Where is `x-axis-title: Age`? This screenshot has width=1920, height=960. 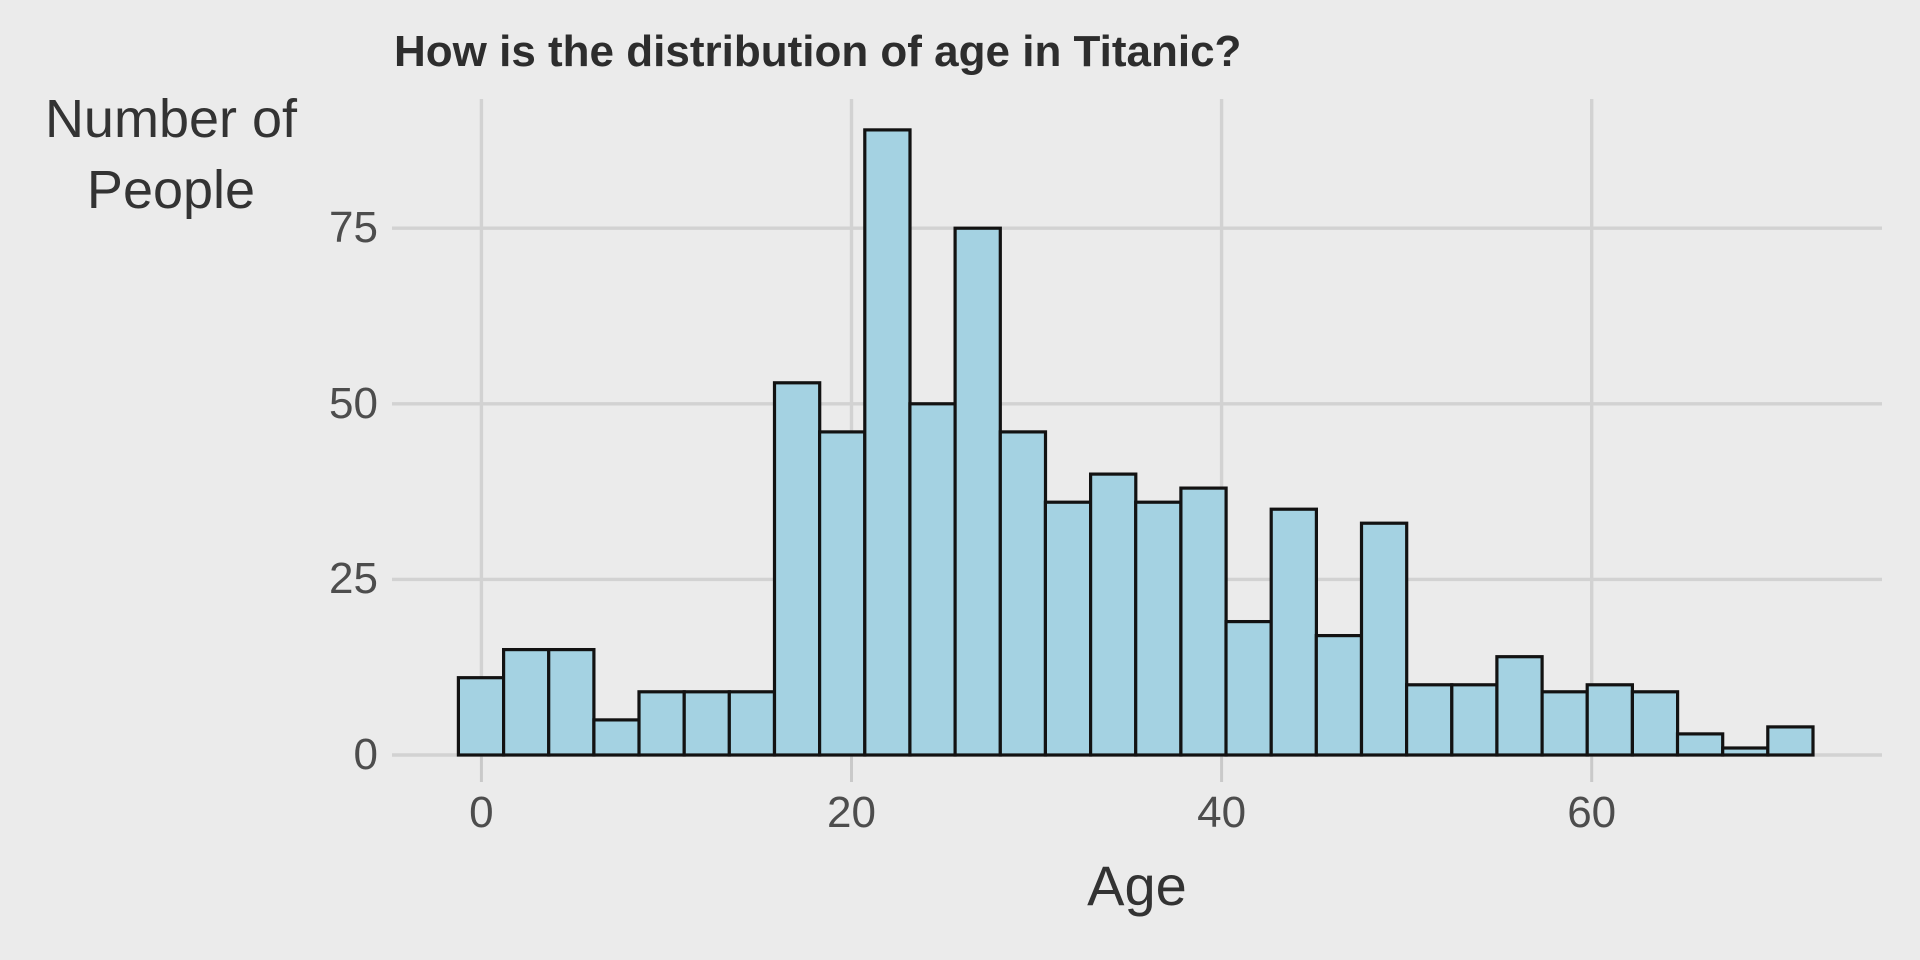 x-axis-title: Age is located at coordinates (1137, 885).